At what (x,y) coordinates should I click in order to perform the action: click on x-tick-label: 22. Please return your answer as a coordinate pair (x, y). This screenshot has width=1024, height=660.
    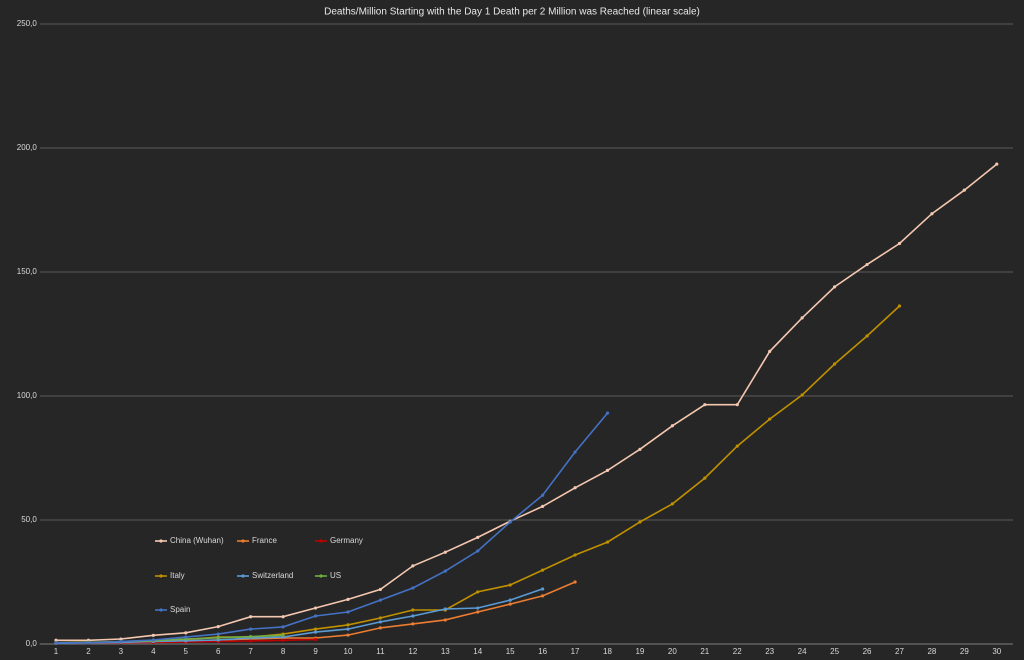
    Looking at the image, I should click on (737, 651).